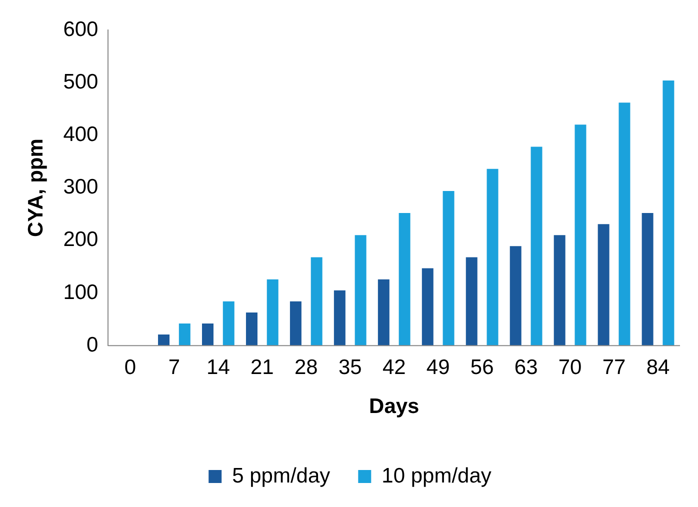  Describe the element at coordinates (262, 367) in the screenshot. I see `x-tick-label: 21` at that location.